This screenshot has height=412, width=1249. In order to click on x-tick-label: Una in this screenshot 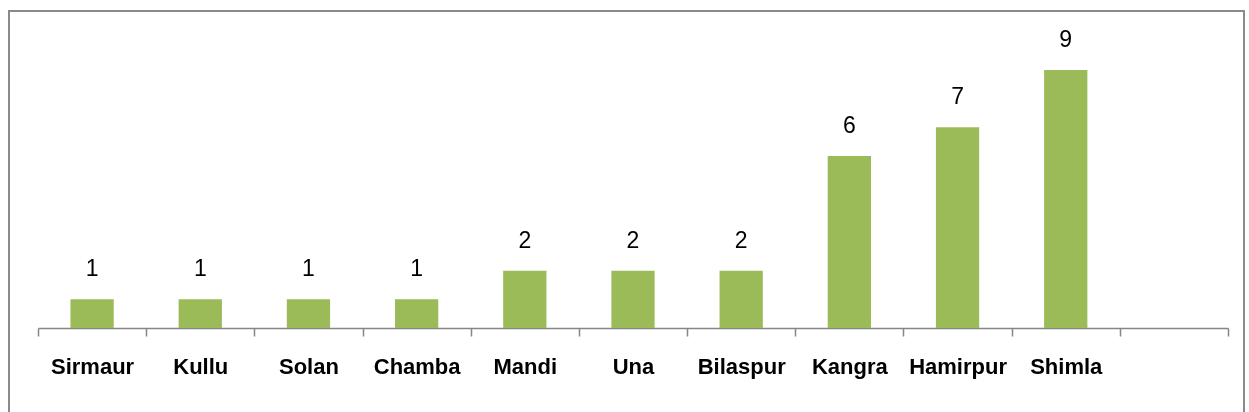, I will do `click(634, 366)`.